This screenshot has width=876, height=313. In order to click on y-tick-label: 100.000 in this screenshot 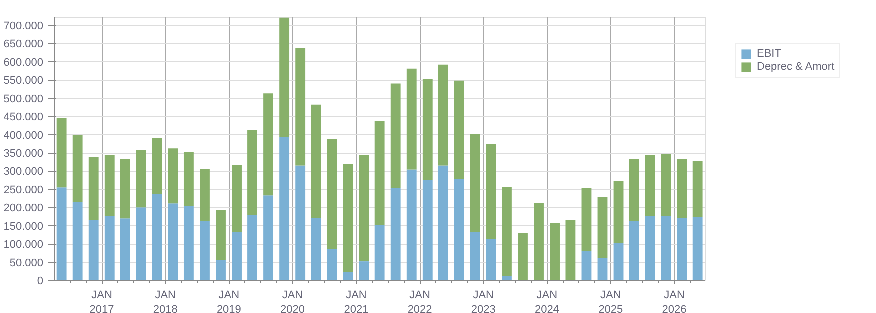, I will do `click(24, 245)`.